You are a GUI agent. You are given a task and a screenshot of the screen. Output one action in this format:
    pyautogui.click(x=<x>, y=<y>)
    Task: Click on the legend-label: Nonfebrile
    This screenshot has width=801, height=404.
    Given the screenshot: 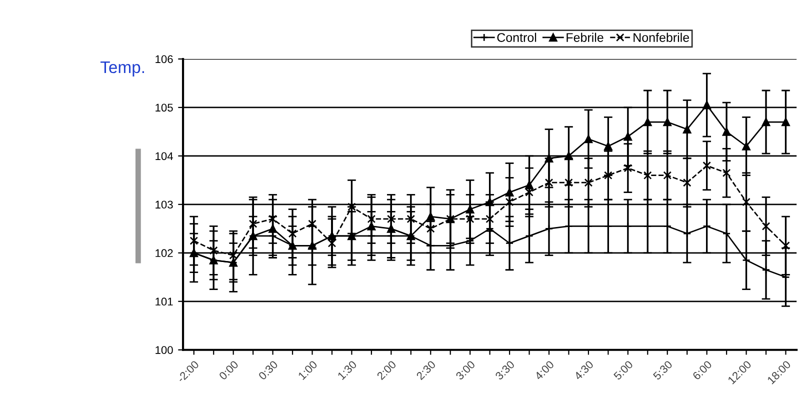 What is the action you would take?
    pyautogui.click(x=662, y=37)
    